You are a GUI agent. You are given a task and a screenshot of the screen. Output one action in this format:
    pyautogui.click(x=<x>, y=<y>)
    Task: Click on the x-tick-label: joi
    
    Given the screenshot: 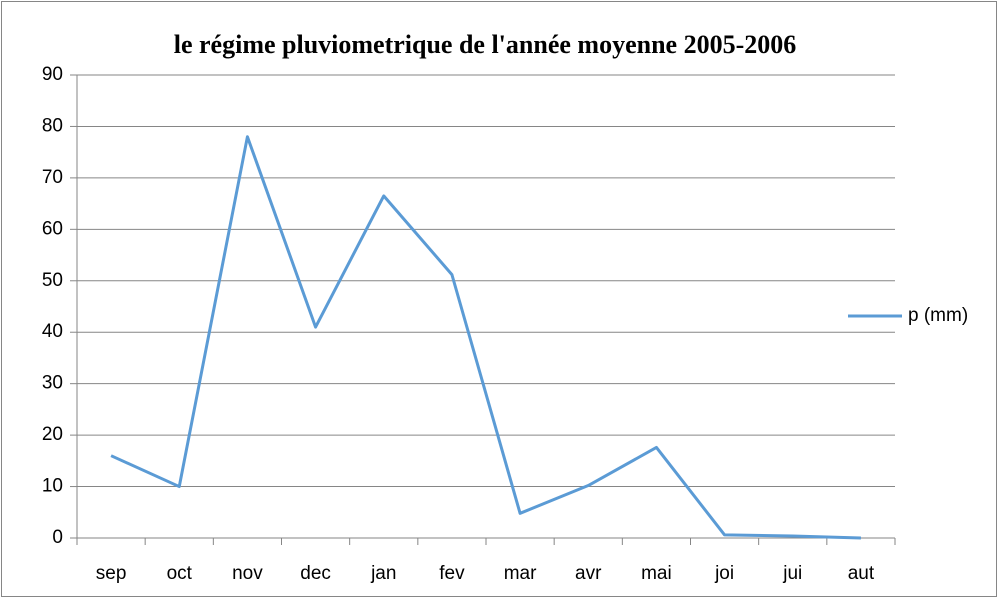 What is the action you would take?
    pyautogui.click(x=724, y=573)
    